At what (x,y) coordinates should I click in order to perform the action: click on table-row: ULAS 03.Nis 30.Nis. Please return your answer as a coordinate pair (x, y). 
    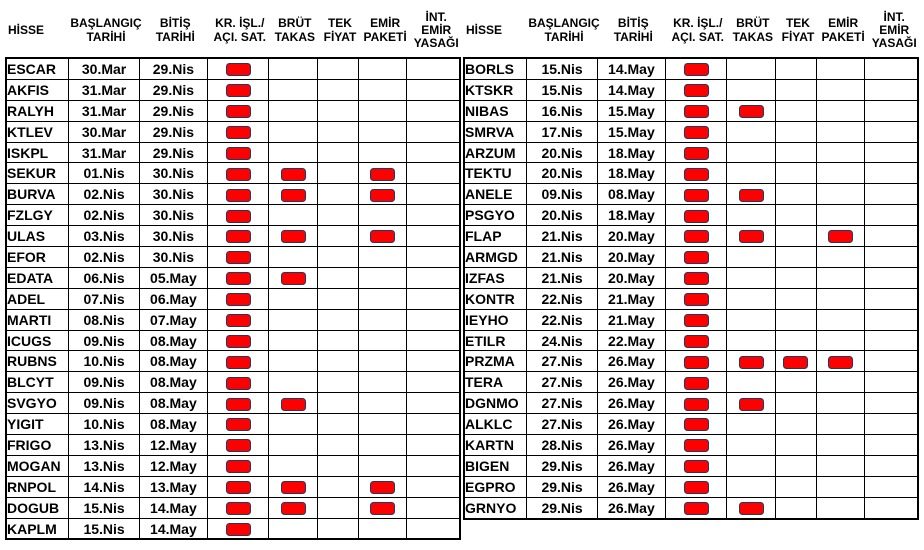
    Looking at the image, I should click on (233, 236).